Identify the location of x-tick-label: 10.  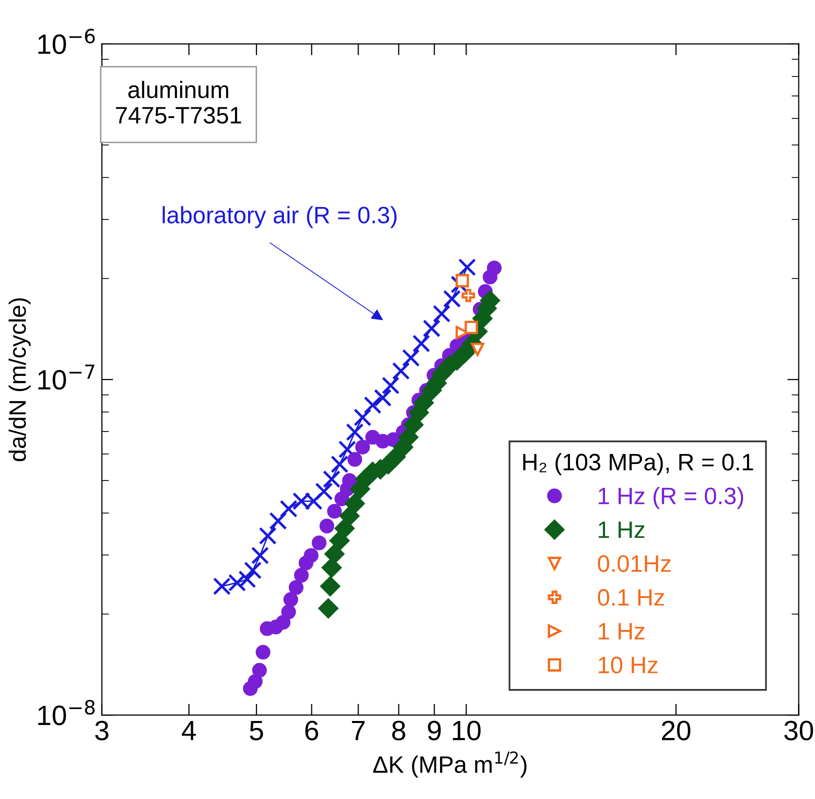
(466, 730).